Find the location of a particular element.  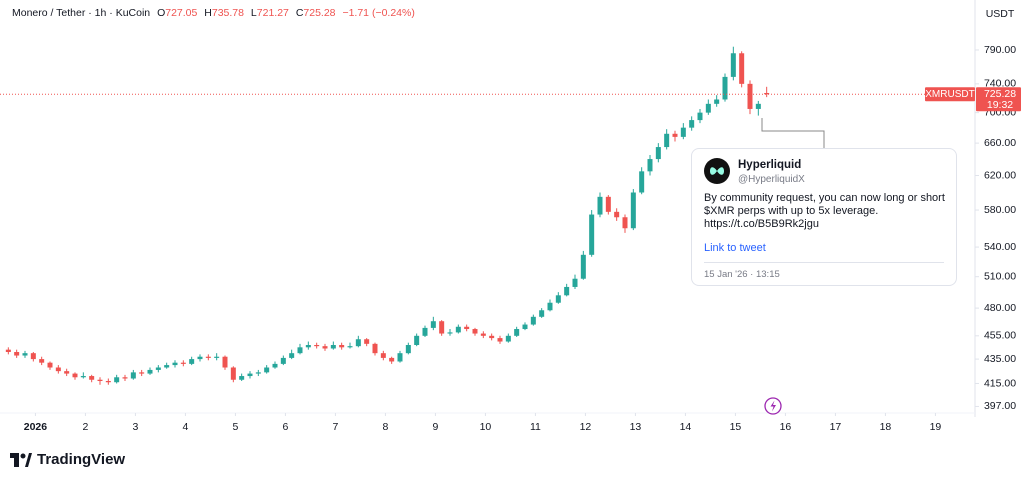

tweet-connector is located at coordinates (793, 133).